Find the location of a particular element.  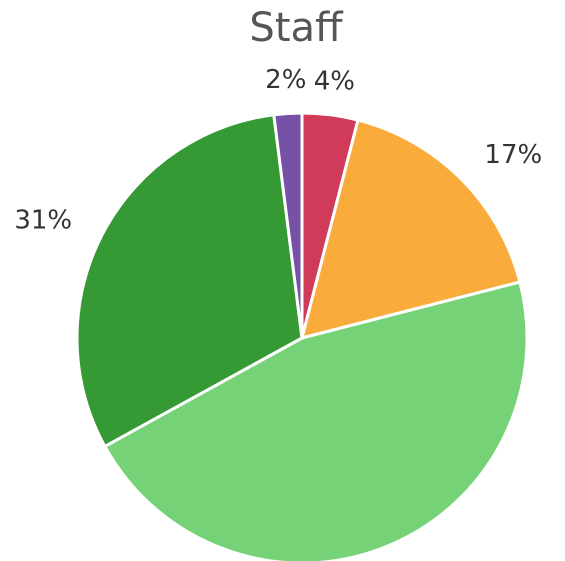

pie-slice is located at coordinates (288, 225).